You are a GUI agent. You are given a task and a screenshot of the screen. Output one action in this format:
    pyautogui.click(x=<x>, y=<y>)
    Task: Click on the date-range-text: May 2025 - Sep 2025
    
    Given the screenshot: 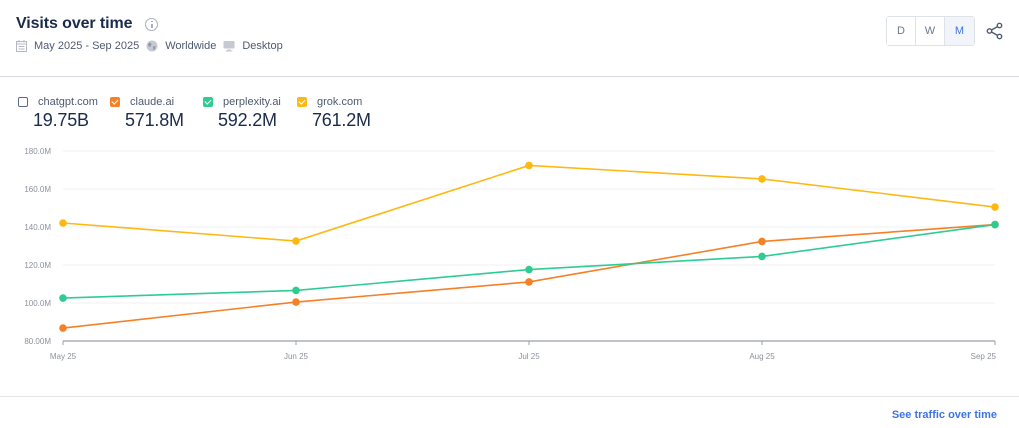 What is the action you would take?
    pyautogui.click(x=87, y=46)
    